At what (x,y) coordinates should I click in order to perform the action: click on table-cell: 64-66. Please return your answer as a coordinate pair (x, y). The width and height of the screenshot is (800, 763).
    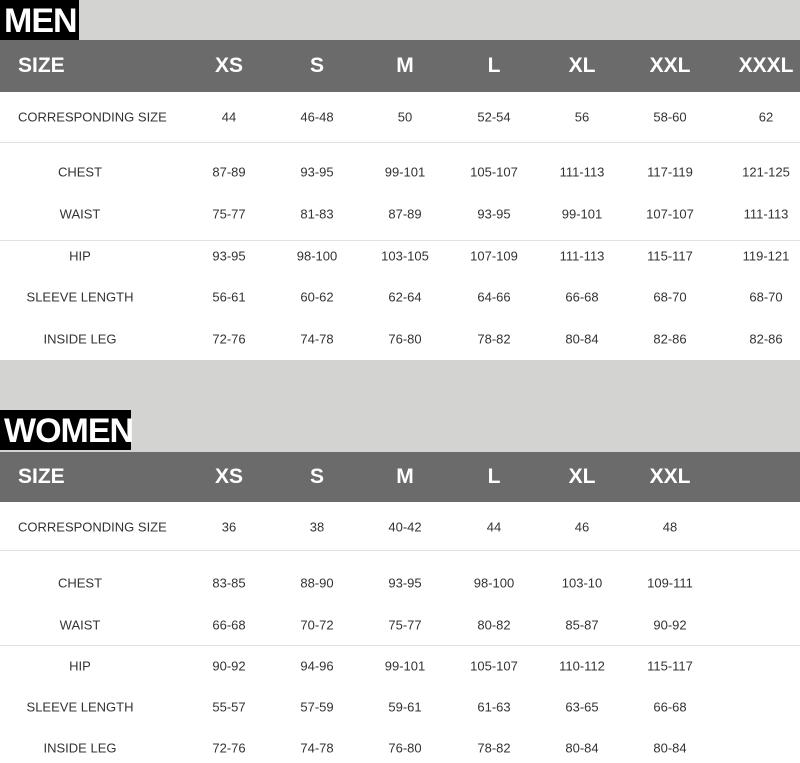
    Looking at the image, I should click on (494, 297).